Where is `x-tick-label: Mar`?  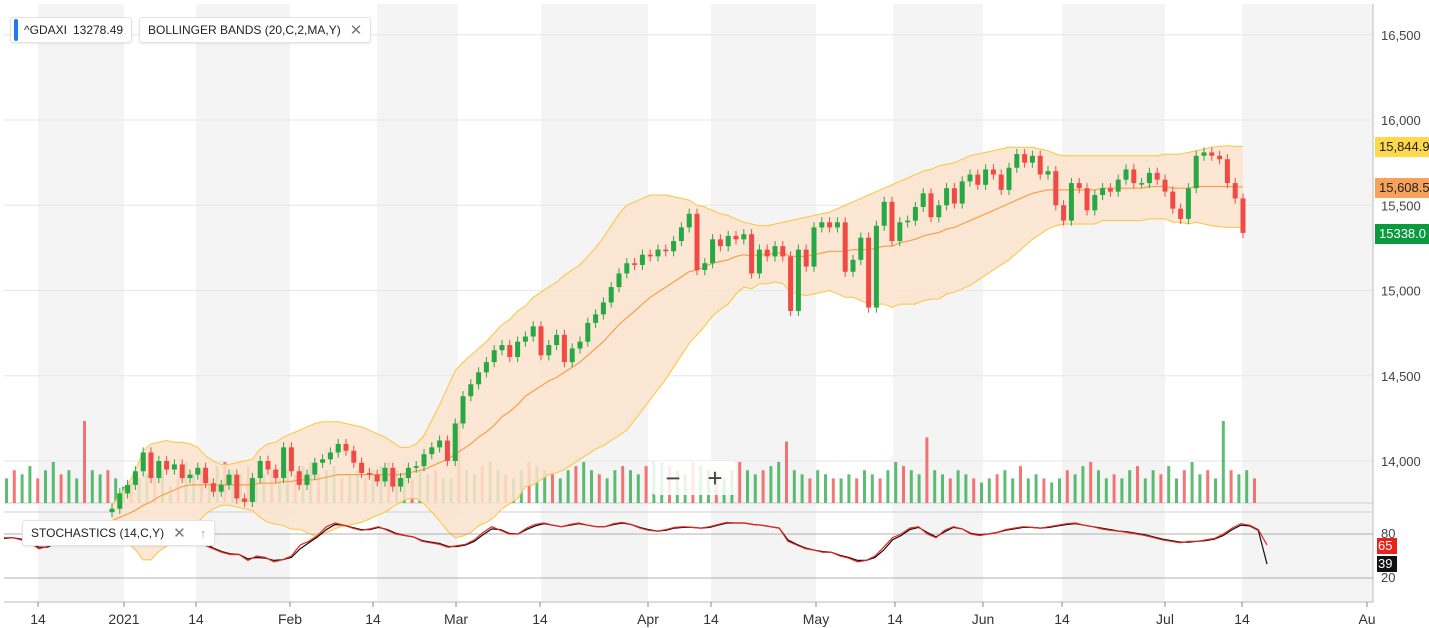 x-tick-label: Mar is located at coordinates (456, 619).